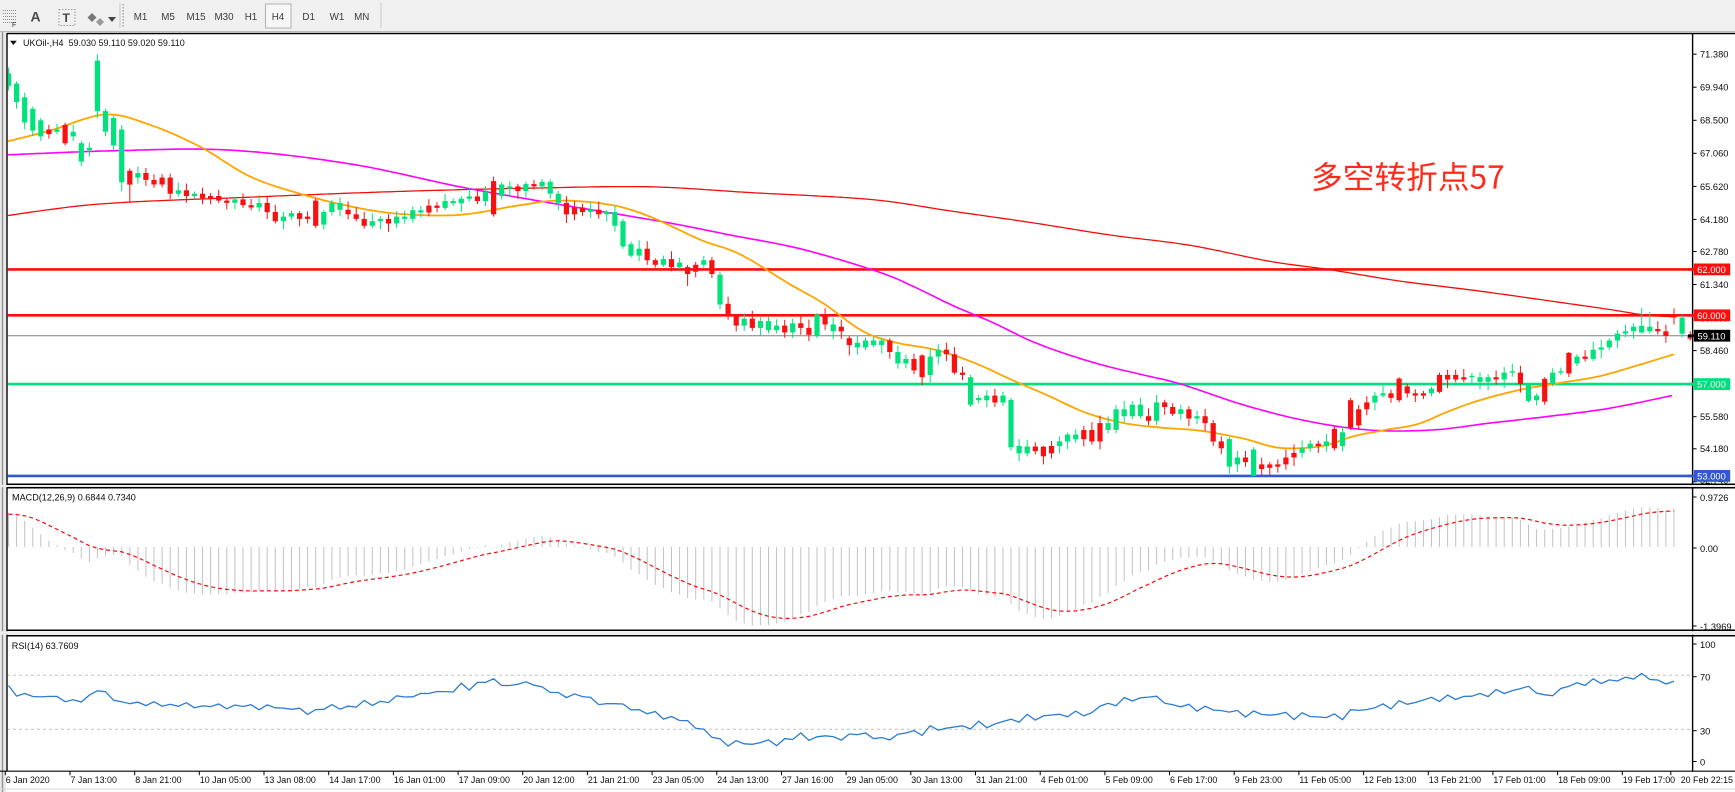  Describe the element at coordinates (74, 498) in the screenshot. I see `svg-text: MACD(12,26,9) 0.6844 0.7340` at that location.